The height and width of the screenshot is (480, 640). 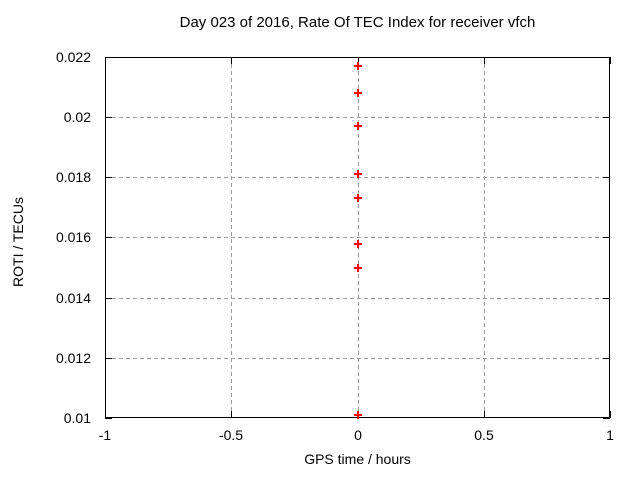 What do you see at coordinates (358, 435) in the screenshot?
I see `x-tick-label: 0` at bounding box center [358, 435].